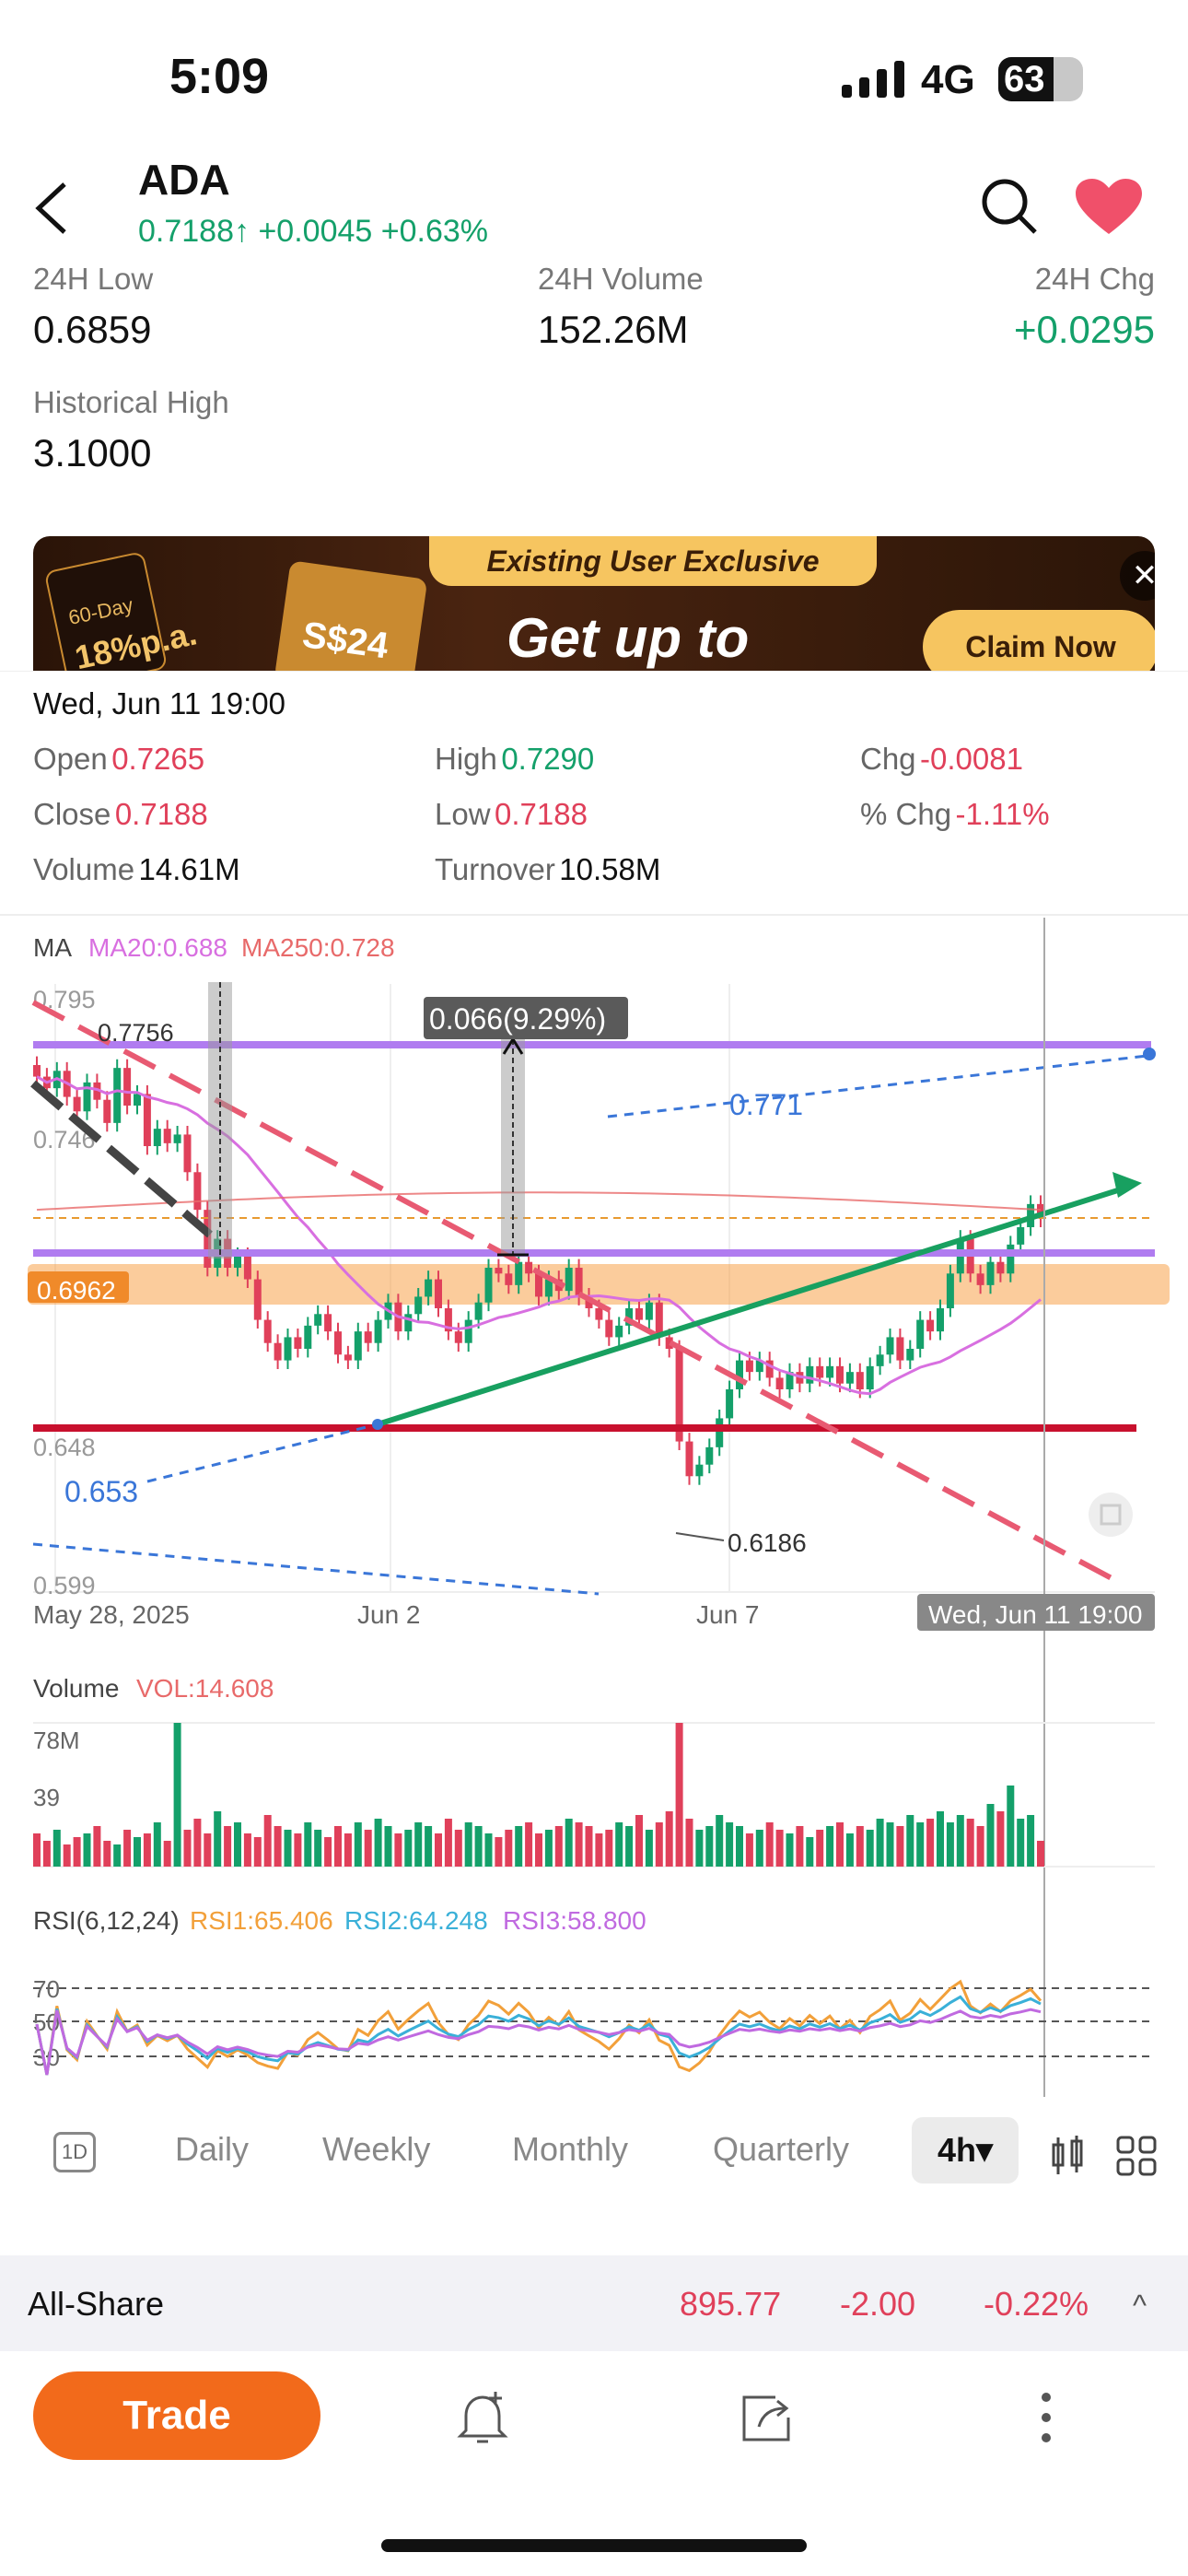  Describe the element at coordinates (1010, 206) in the screenshot. I see `search-icon` at that location.